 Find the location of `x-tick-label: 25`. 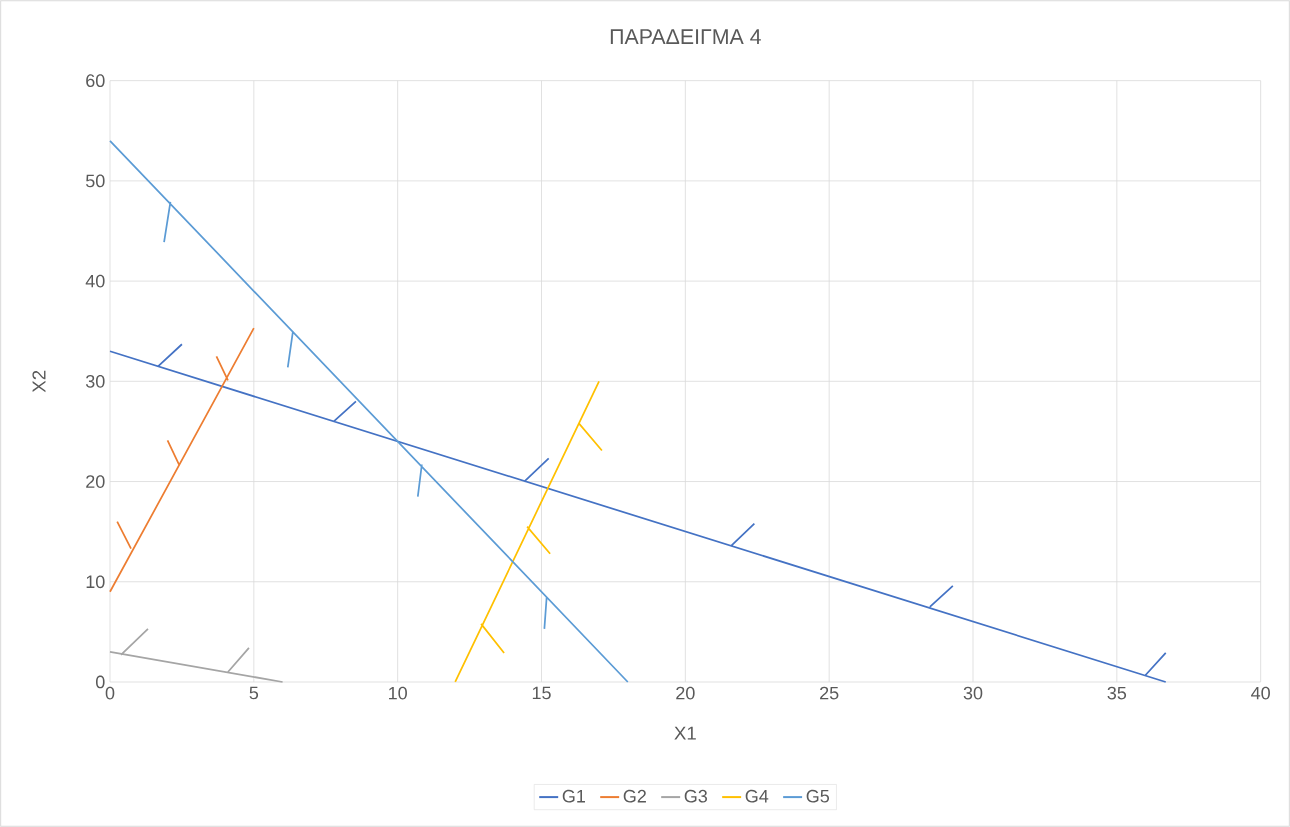

x-tick-label: 25 is located at coordinates (829, 693).